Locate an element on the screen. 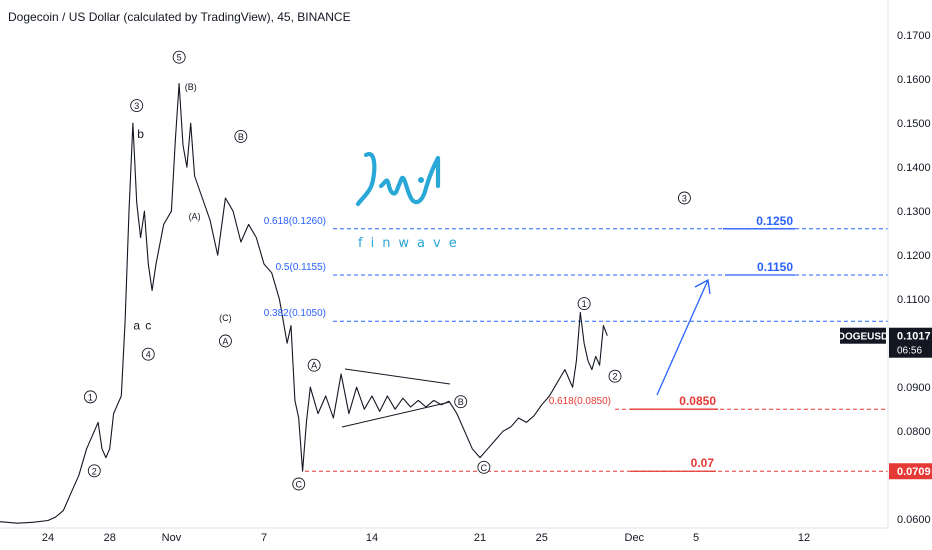 The height and width of the screenshot is (550, 932). y-tick-label: 0.0900 is located at coordinates (914, 388).